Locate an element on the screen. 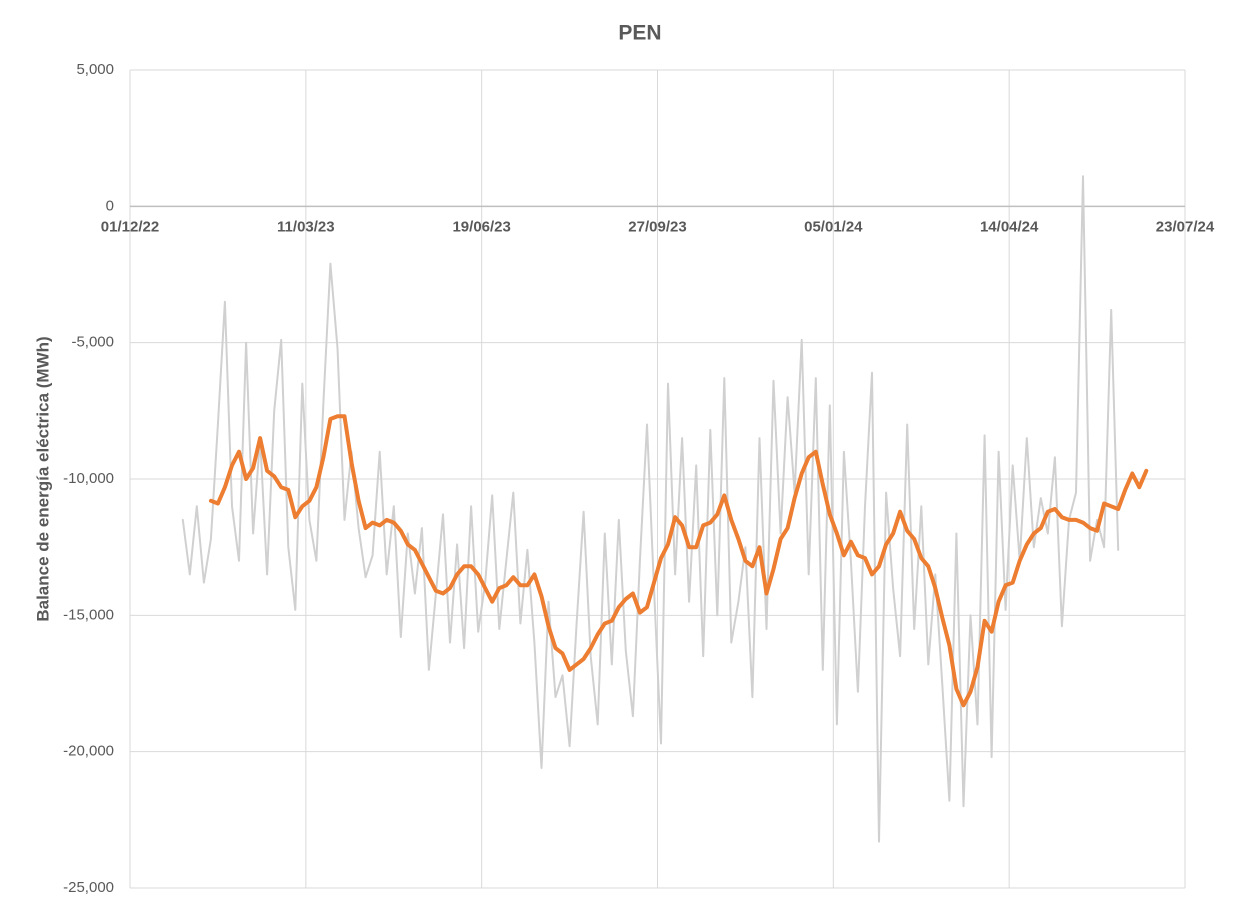  x-tick-label: 14/04/24 is located at coordinates (1009, 226).